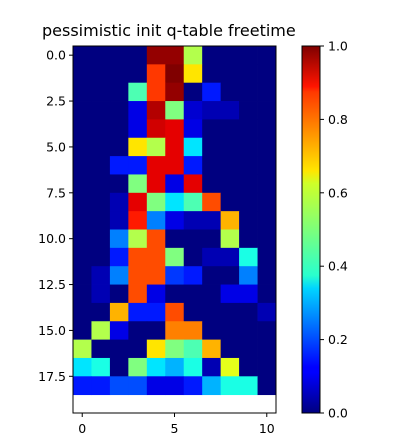  I want to click on colorbar-tick-label: 1.0, so click(338, 46).